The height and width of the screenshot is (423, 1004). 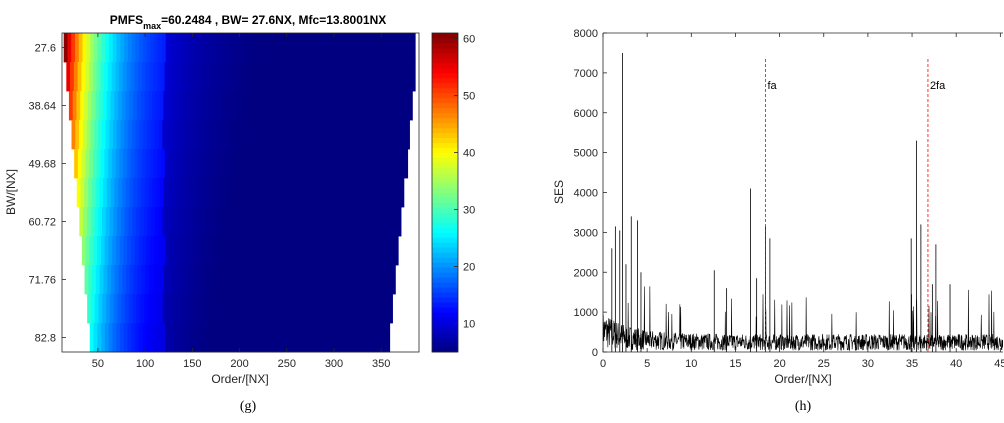 I want to click on heatmap-y-tick-label: 27.6, so click(x=45, y=49).